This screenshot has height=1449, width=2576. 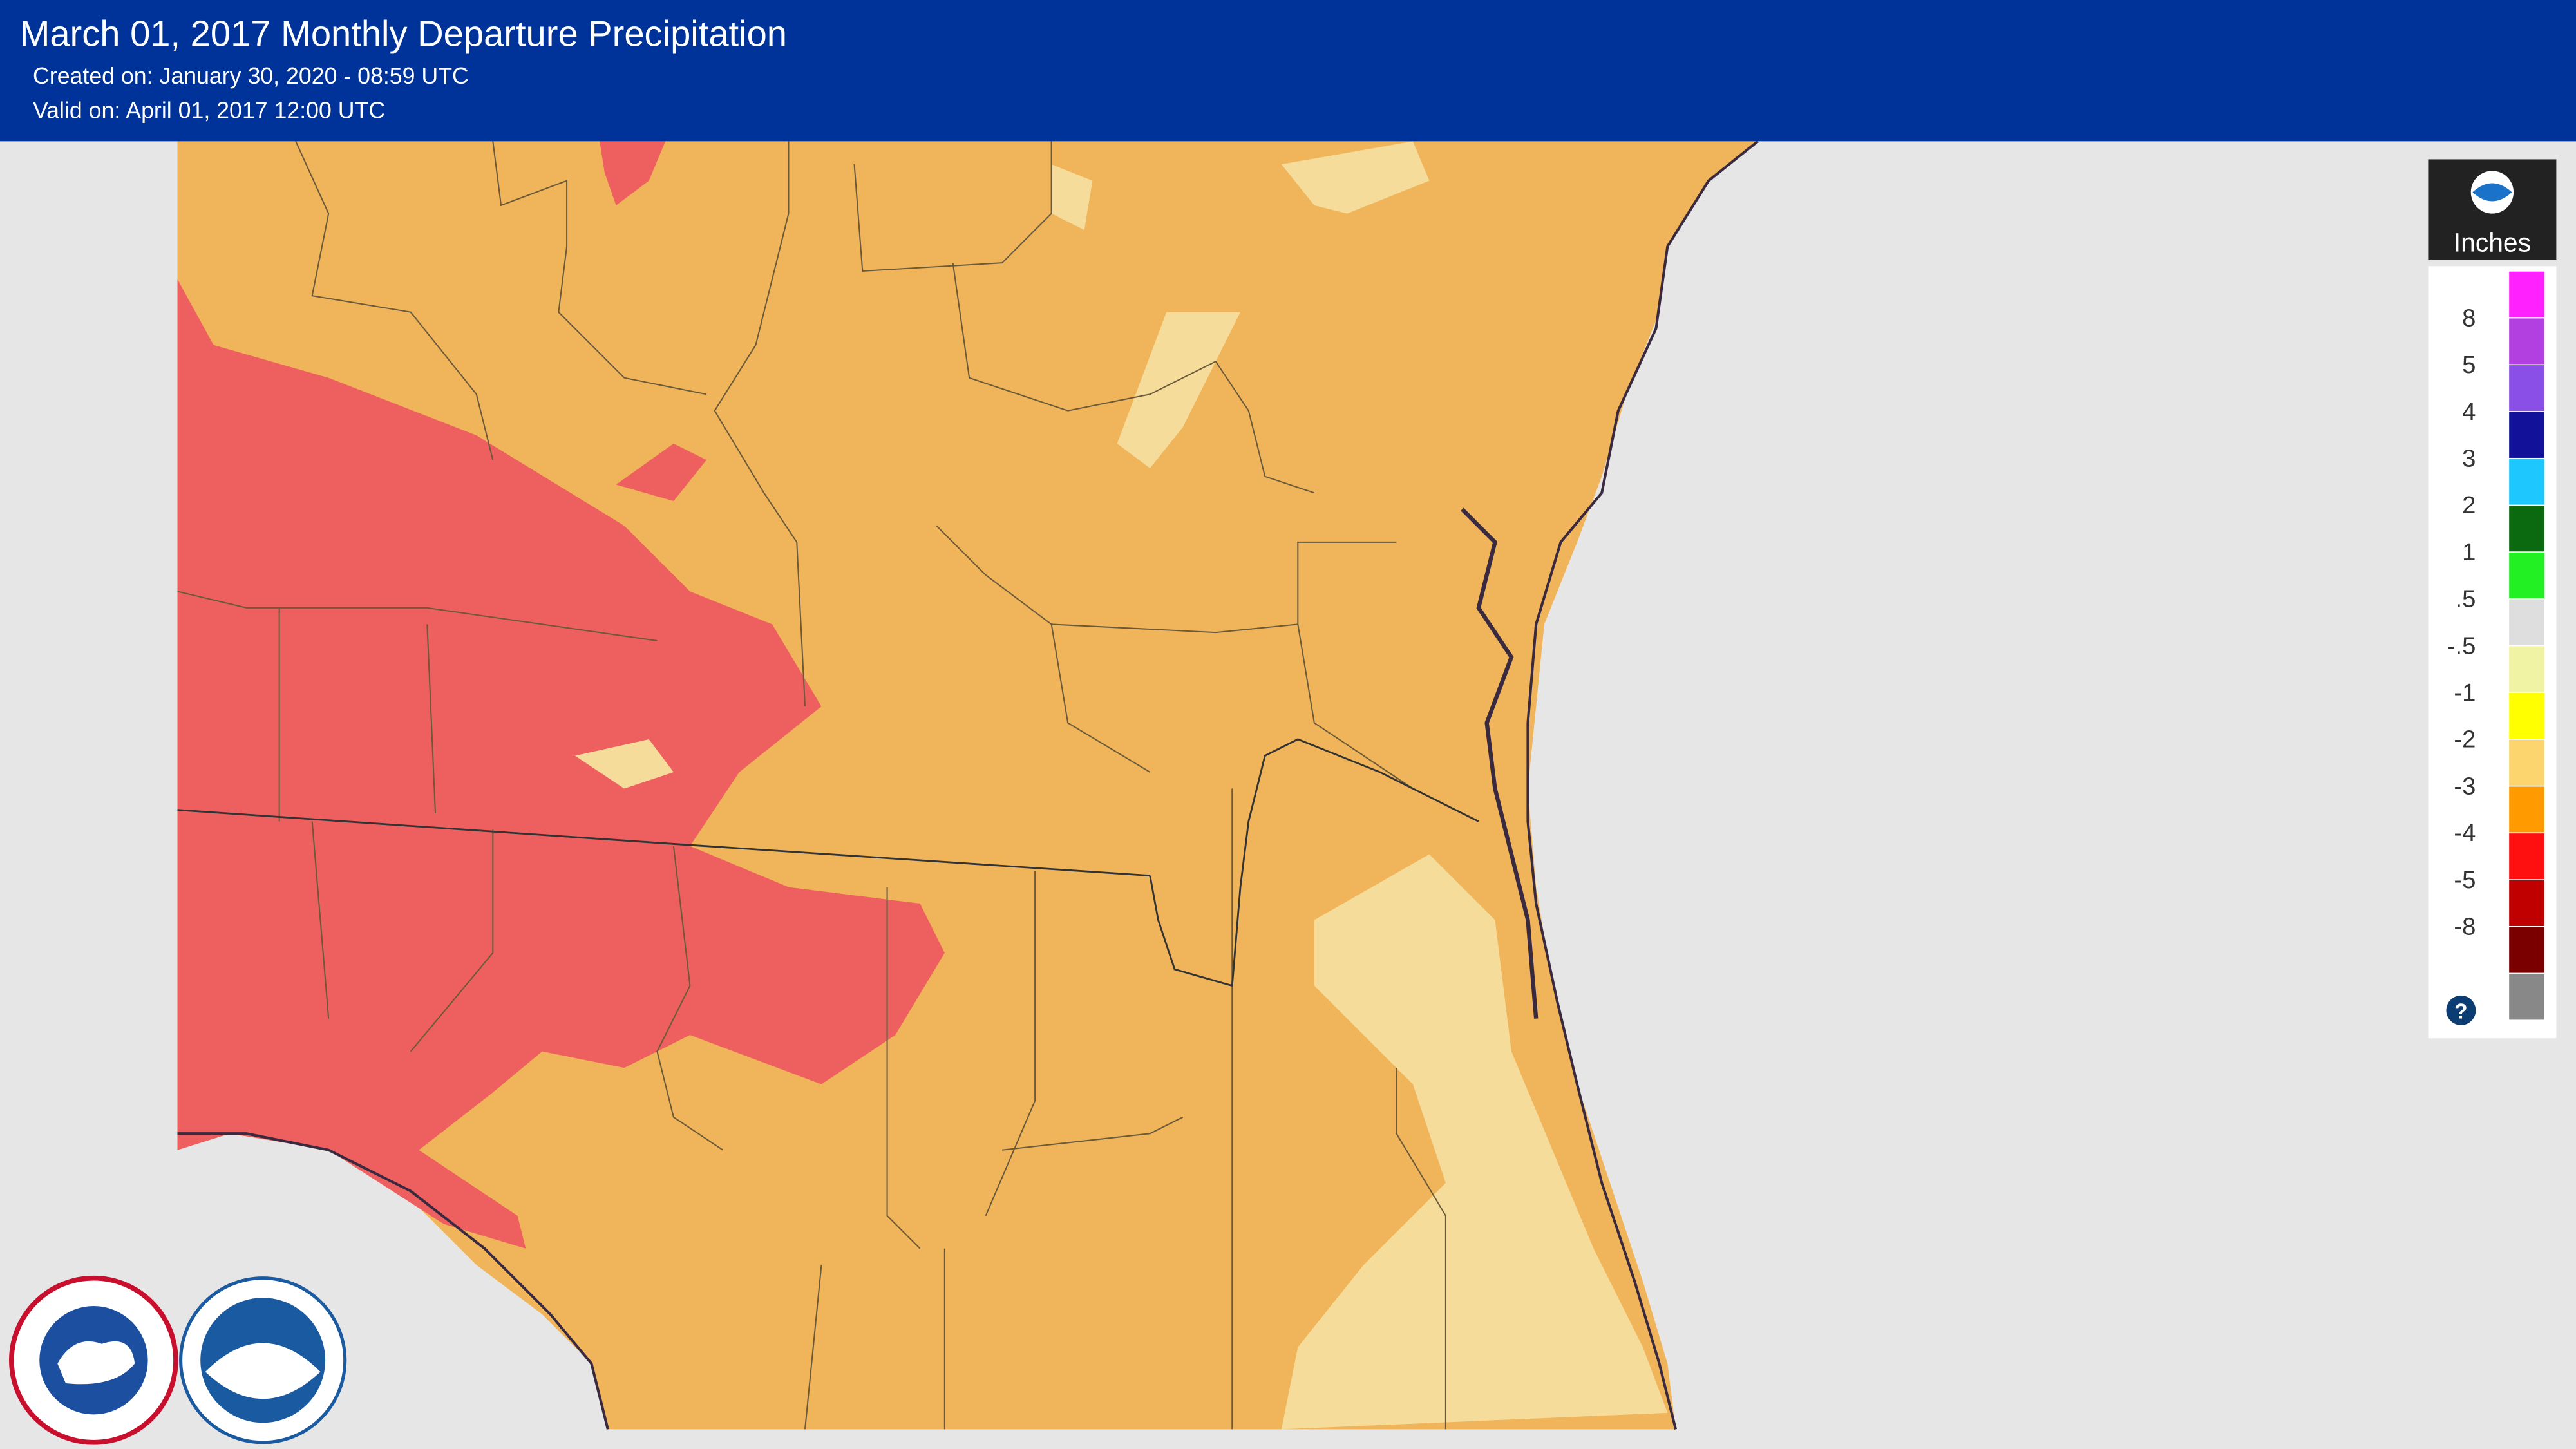 What do you see at coordinates (2465, 740) in the screenshot?
I see `legend-label: -2` at bounding box center [2465, 740].